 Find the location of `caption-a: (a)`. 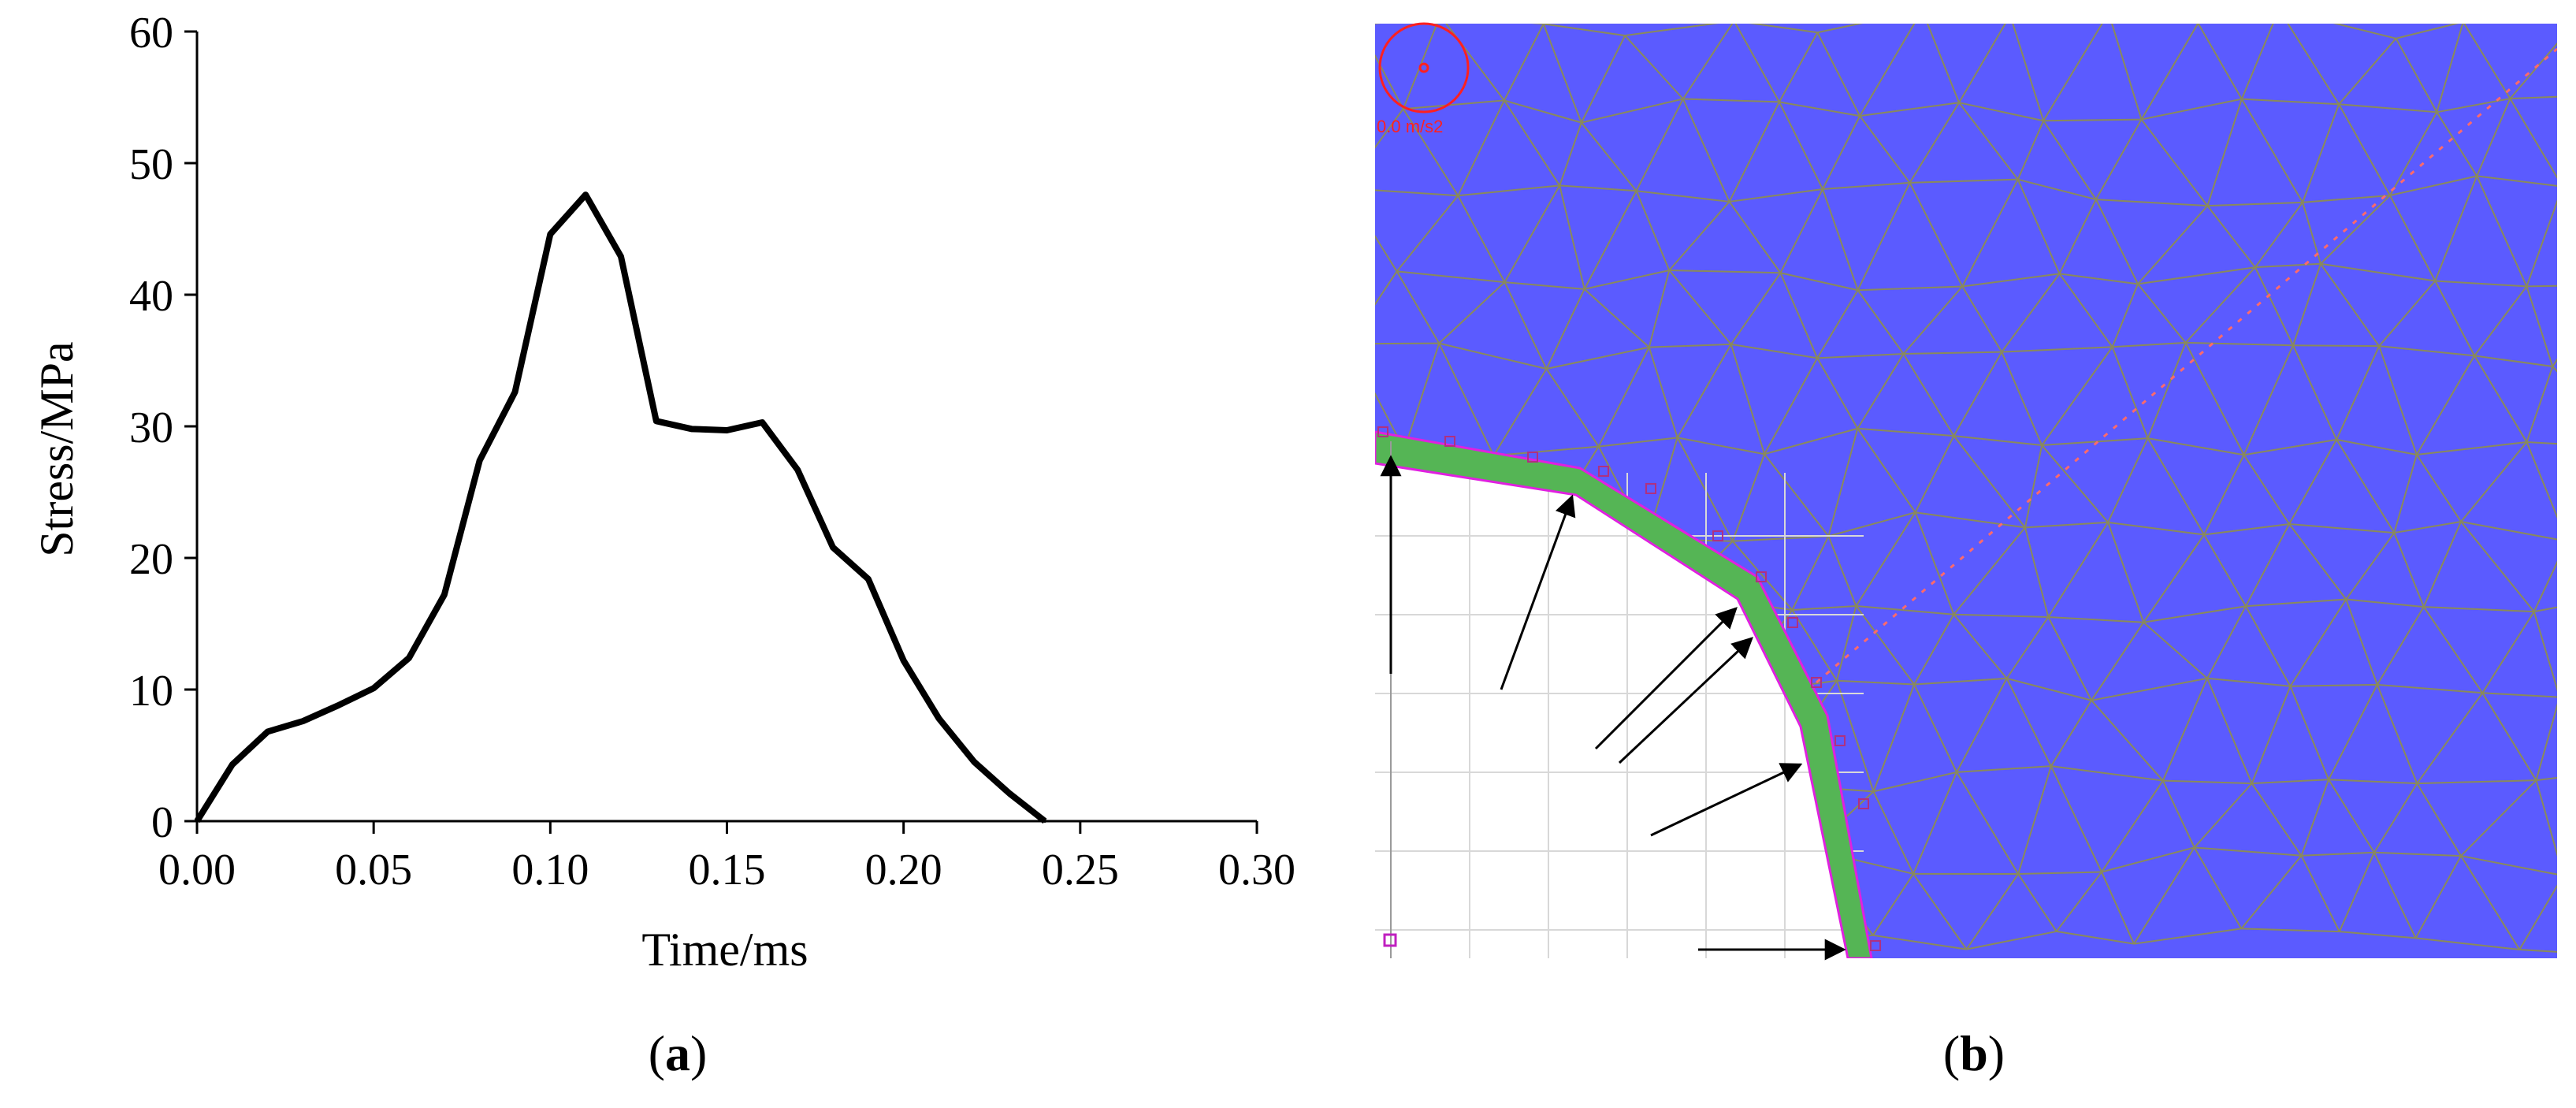

caption-a: (a) is located at coordinates (677, 1053).